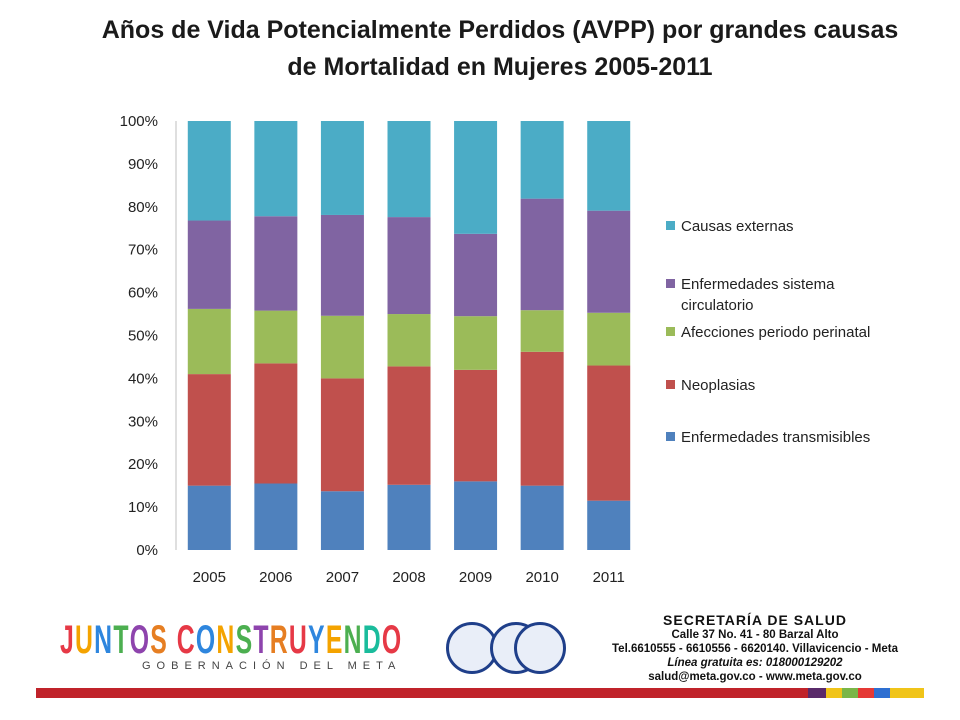  Describe the element at coordinates (775, 437) in the screenshot. I see `legend-label: Enfermedades transmisibles` at that location.